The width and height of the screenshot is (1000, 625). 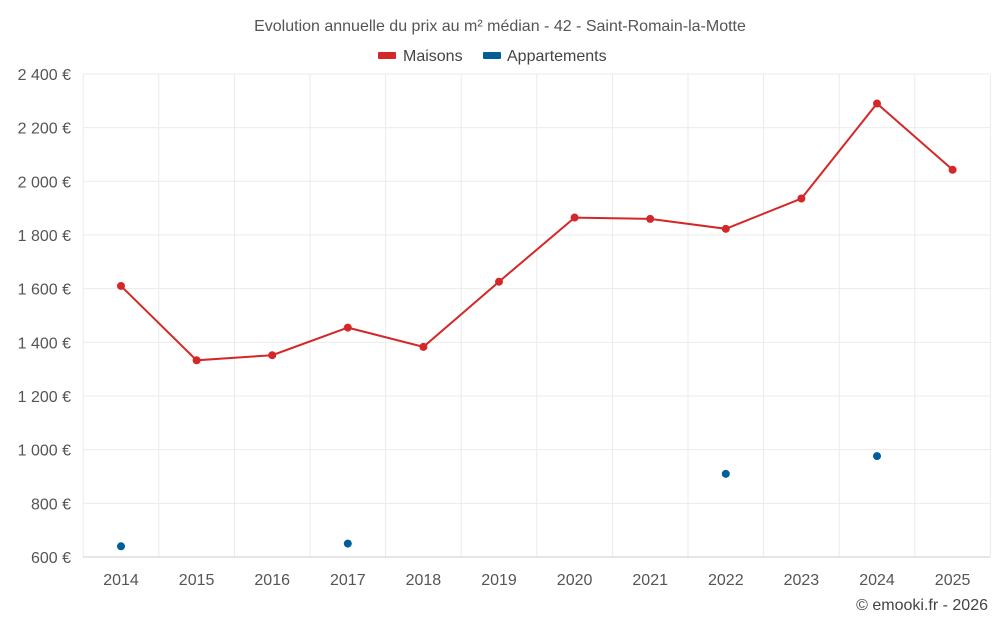 I want to click on y-tick-label: 2 200 €, so click(x=44, y=129).